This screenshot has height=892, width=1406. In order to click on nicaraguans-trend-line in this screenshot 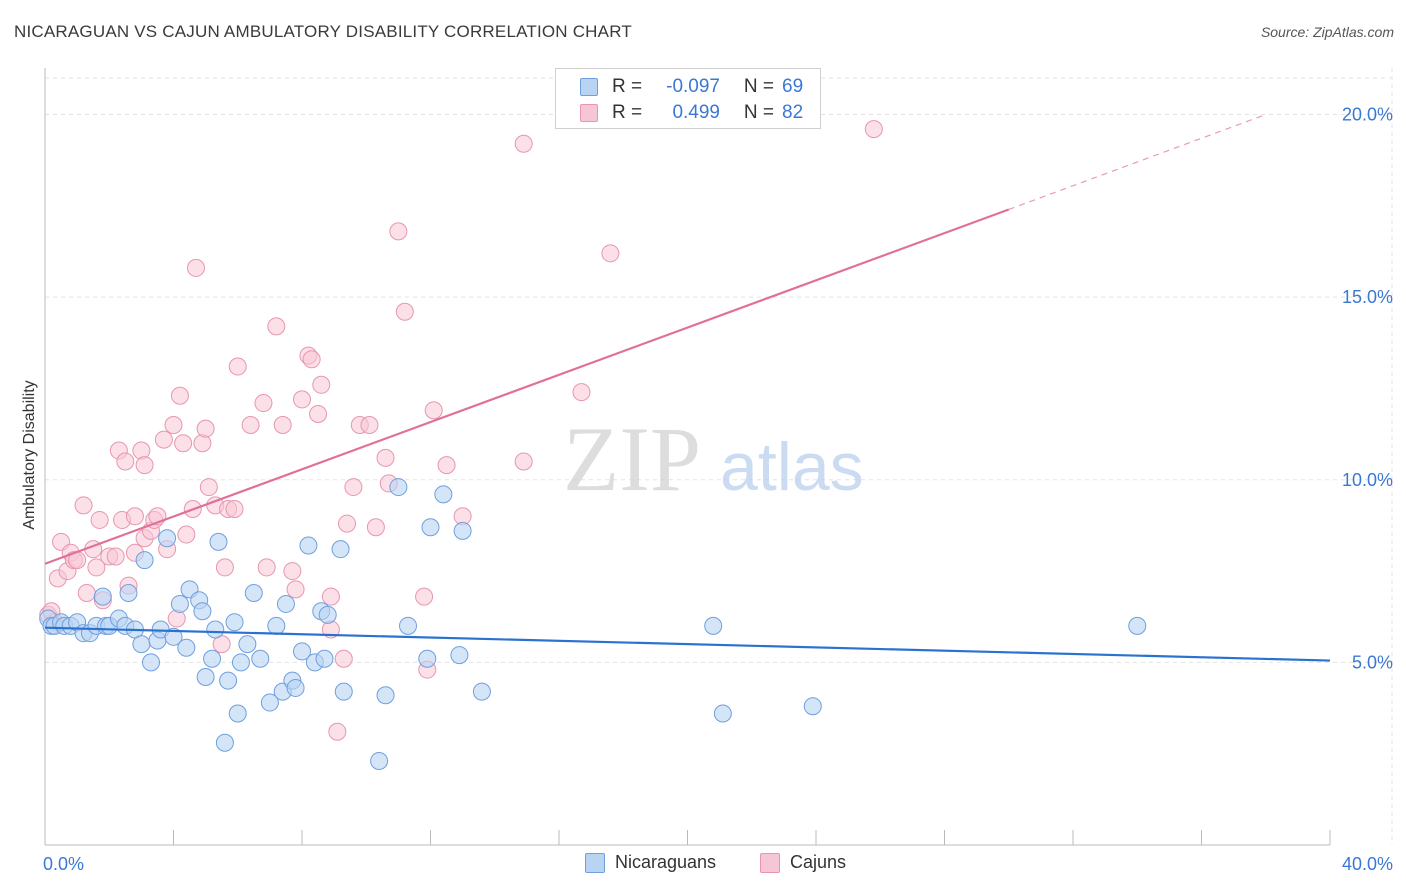, I will do `click(687, 644)`.